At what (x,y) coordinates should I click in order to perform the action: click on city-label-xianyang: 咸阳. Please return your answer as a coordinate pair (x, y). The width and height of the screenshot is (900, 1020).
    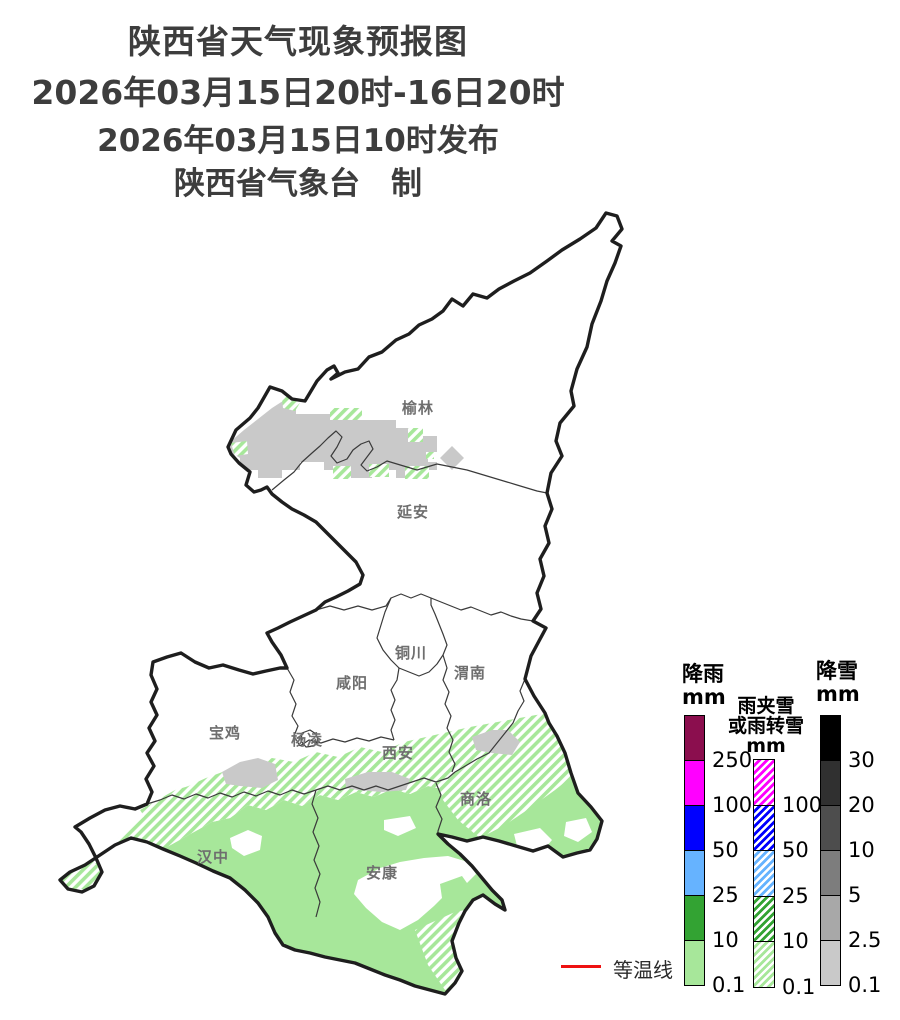
    Looking at the image, I should click on (352, 683).